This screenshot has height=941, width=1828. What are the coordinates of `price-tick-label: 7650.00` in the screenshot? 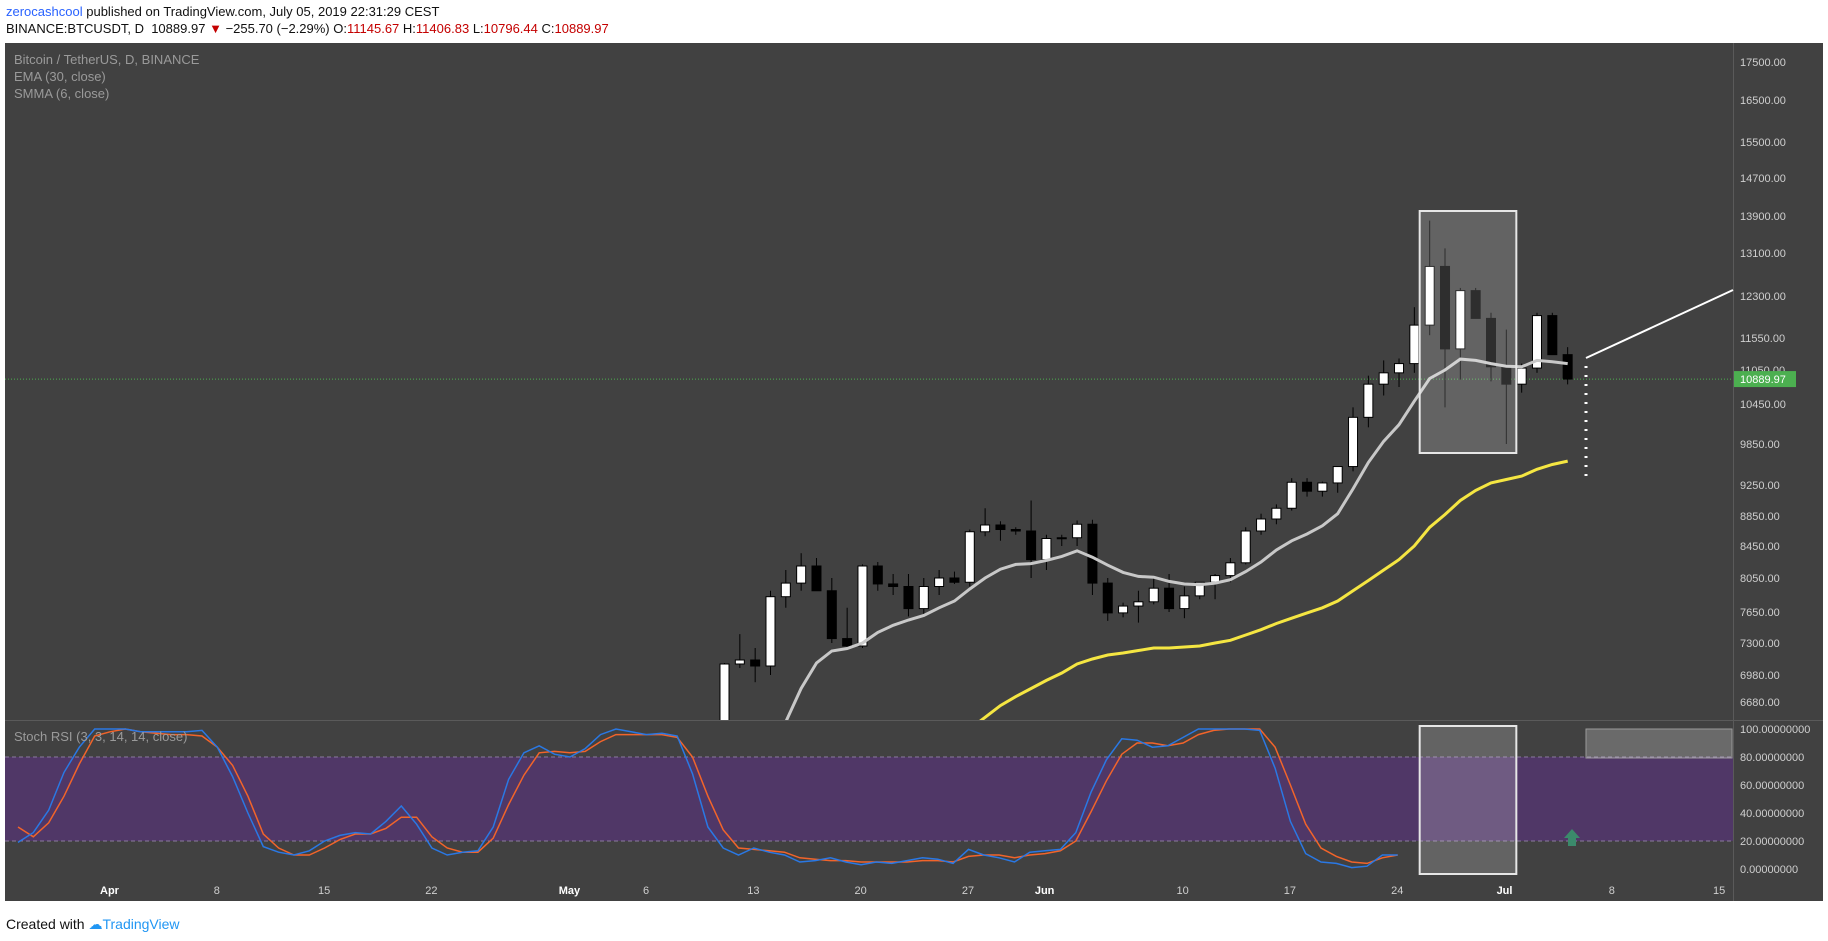 It's located at (1760, 613).